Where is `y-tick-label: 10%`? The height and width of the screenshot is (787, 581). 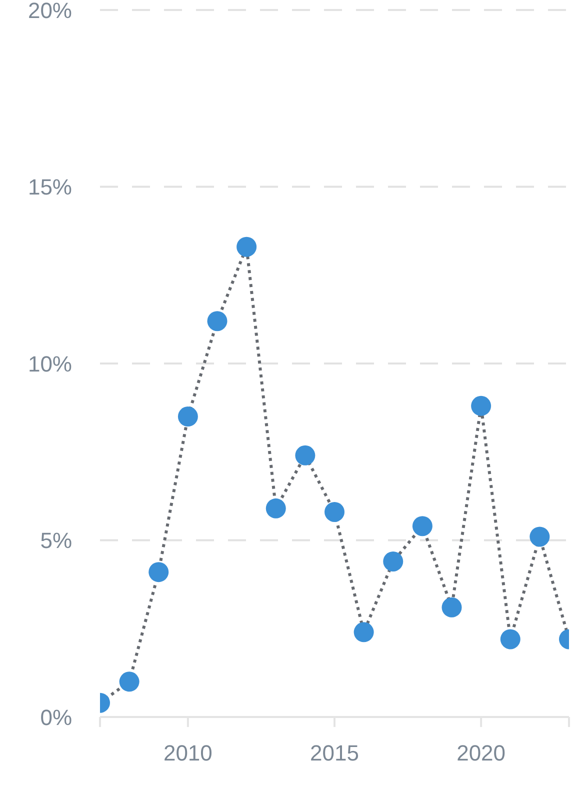
y-tick-label: 10% is located at coordinates (50, 363).